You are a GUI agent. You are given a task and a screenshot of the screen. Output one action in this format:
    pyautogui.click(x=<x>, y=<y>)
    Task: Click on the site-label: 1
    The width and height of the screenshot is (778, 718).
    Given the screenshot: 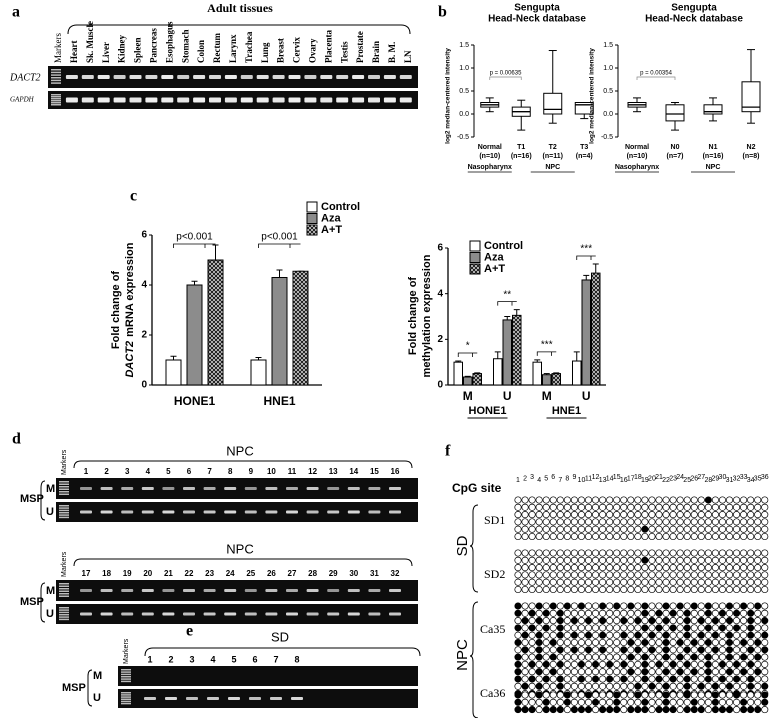 What is the action you would take?
    pyautogui.click(x=518, y=480)
    